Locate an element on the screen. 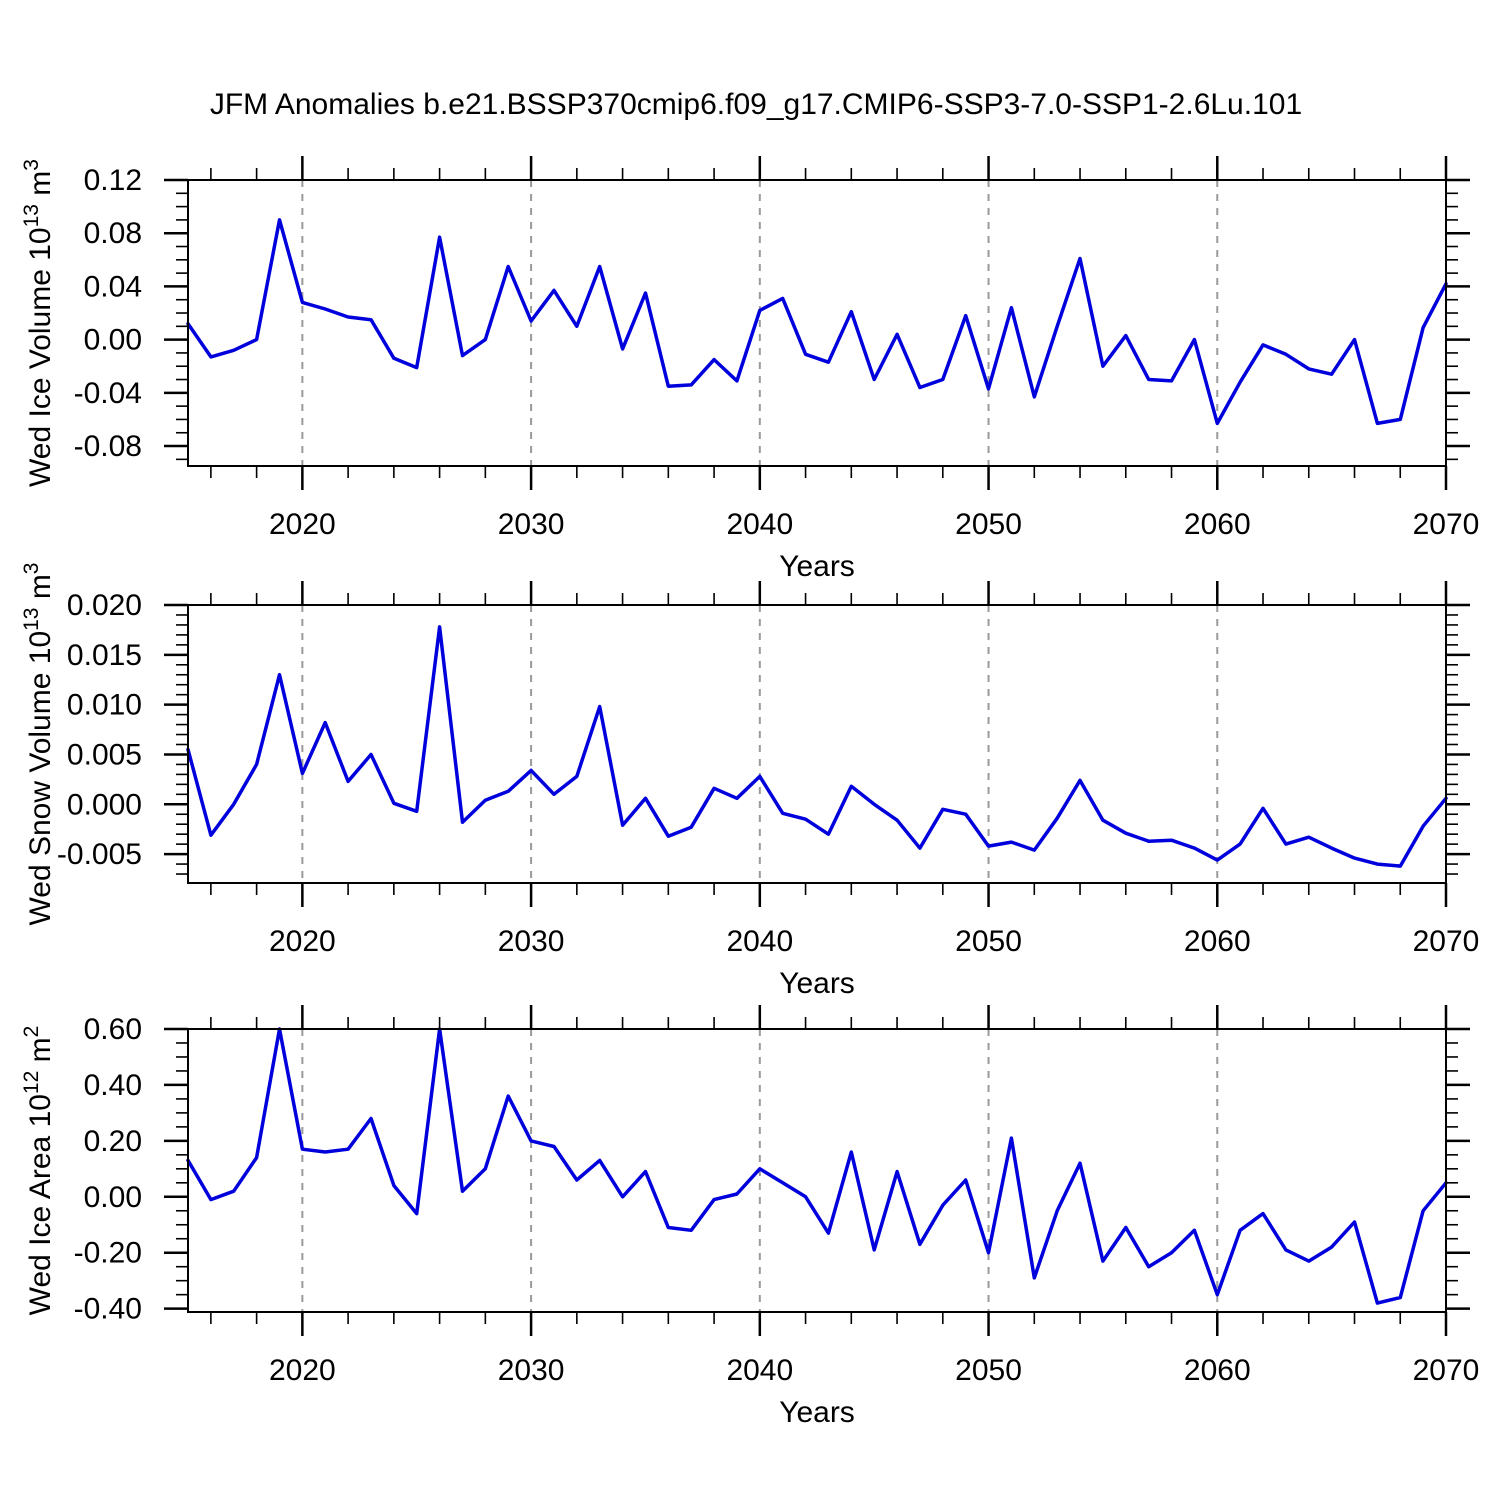 This screenshot has width=1500, height=1500. y-tick-label: 0.000 is located at coordinates (104, 804).